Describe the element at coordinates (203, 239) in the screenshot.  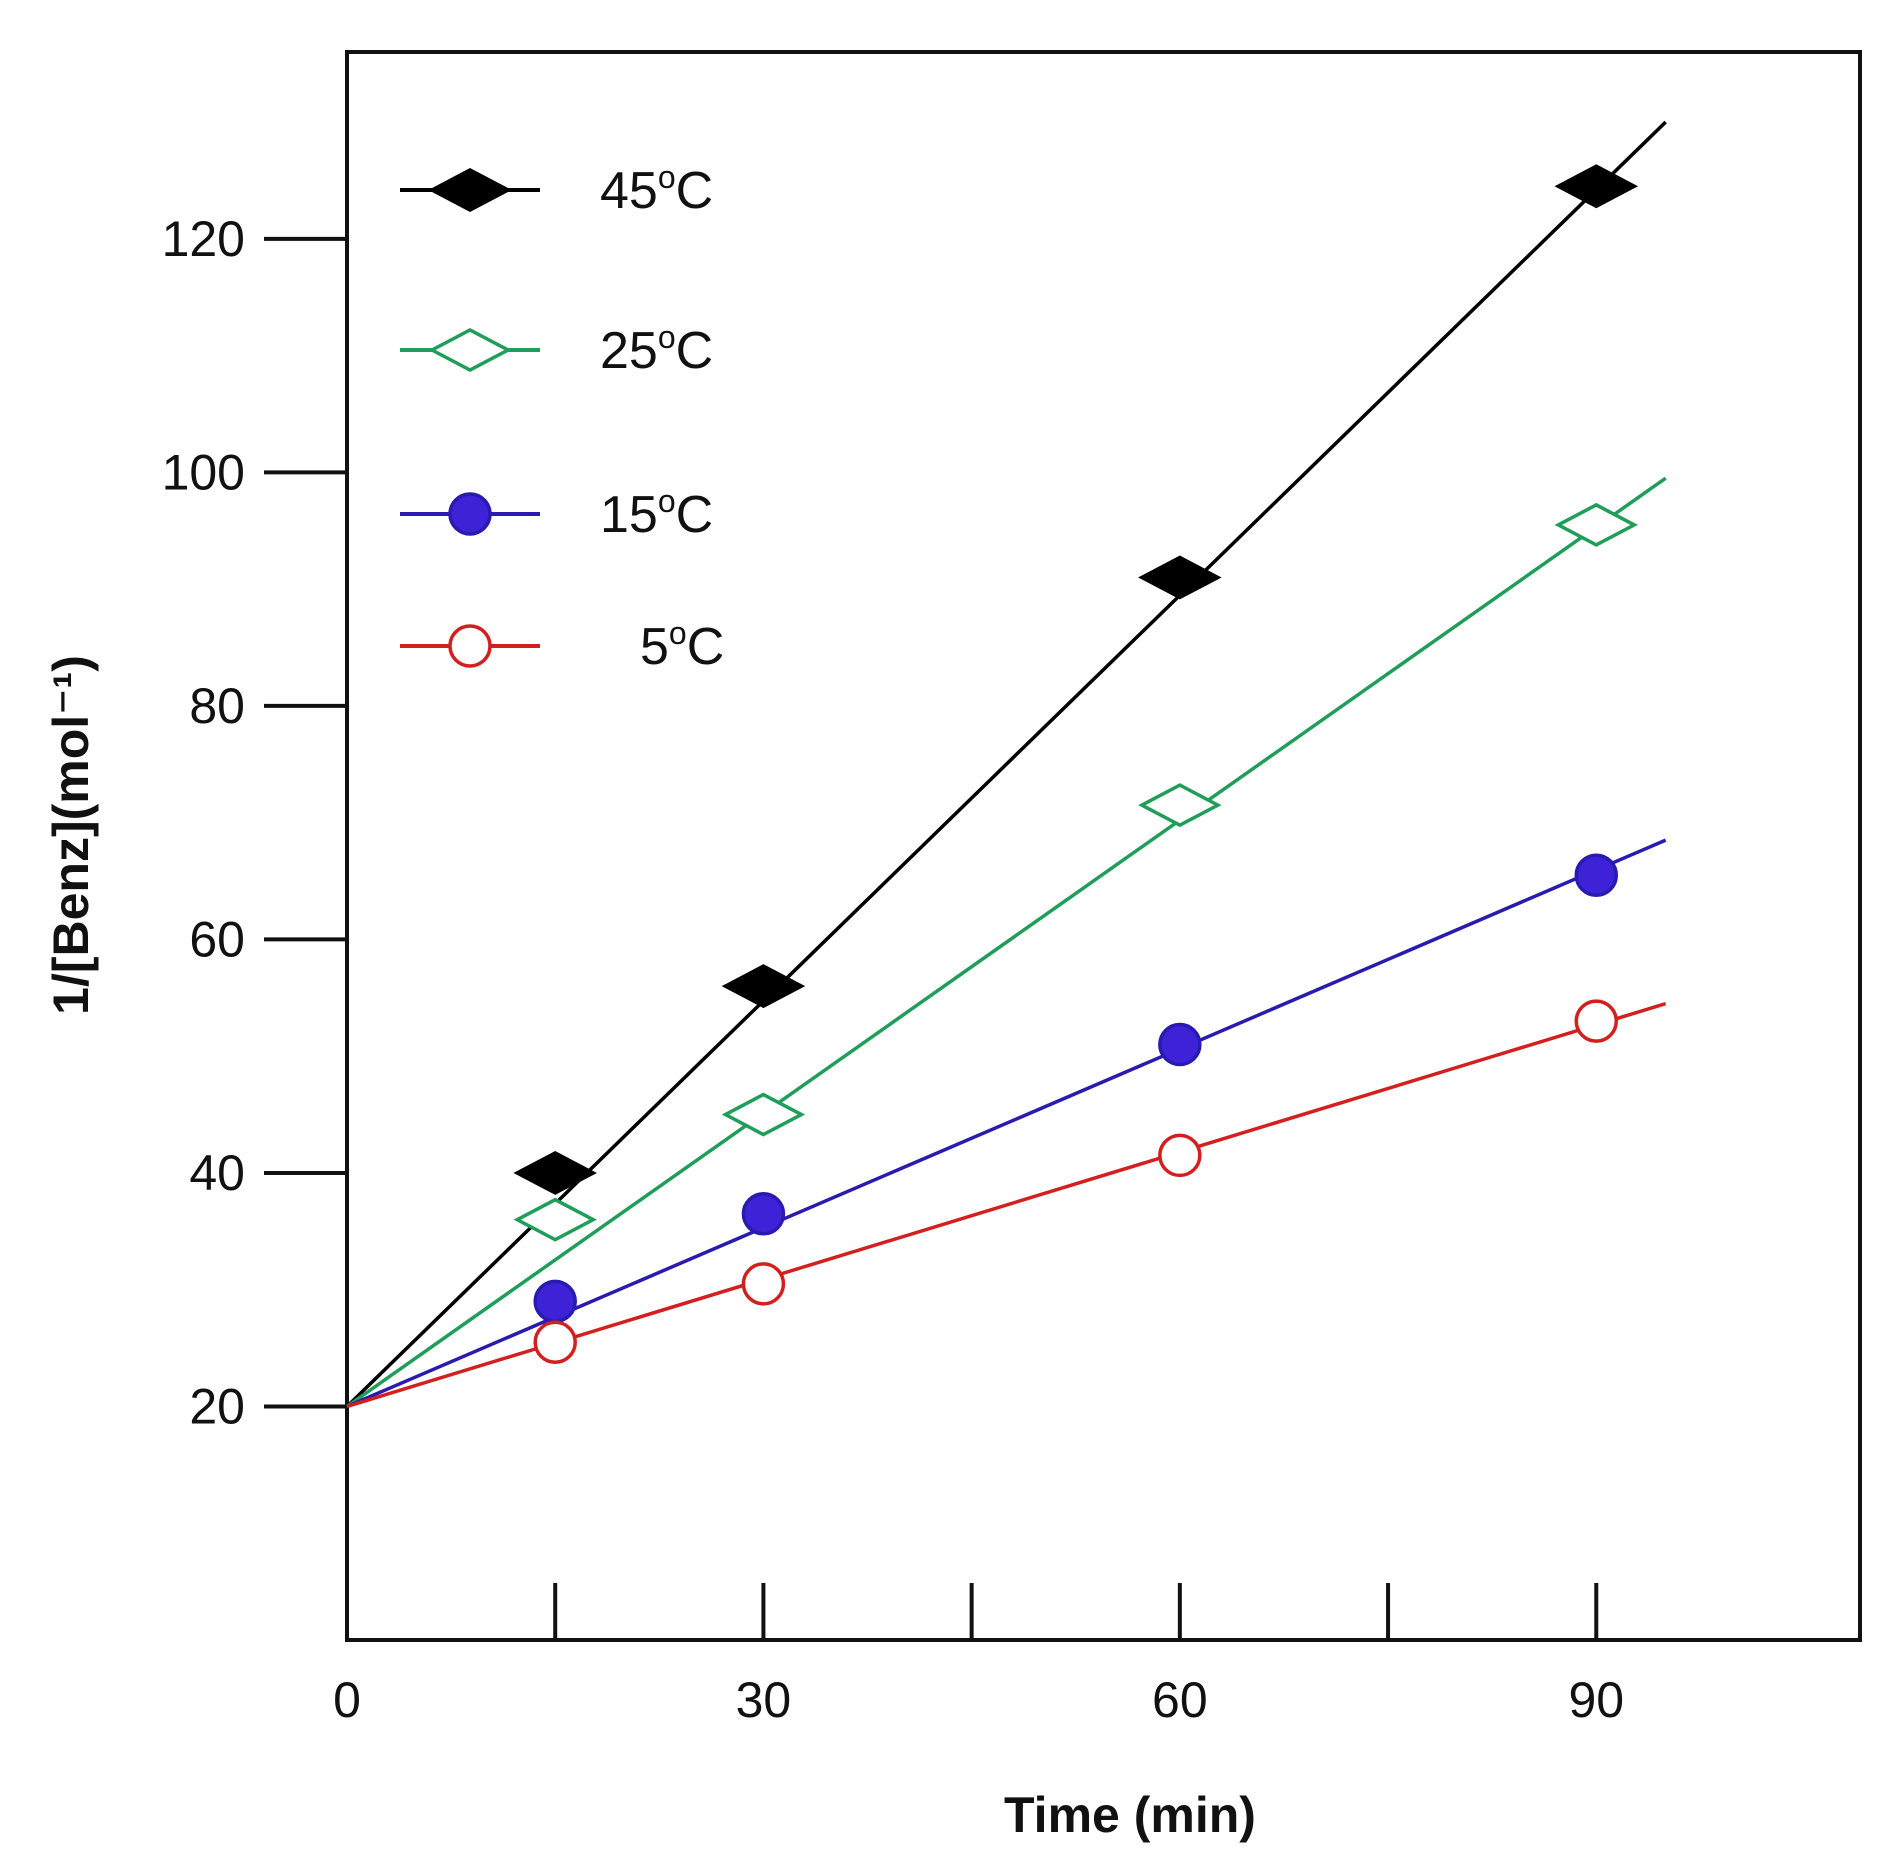
I see `y-tick-label: 120` at that location.